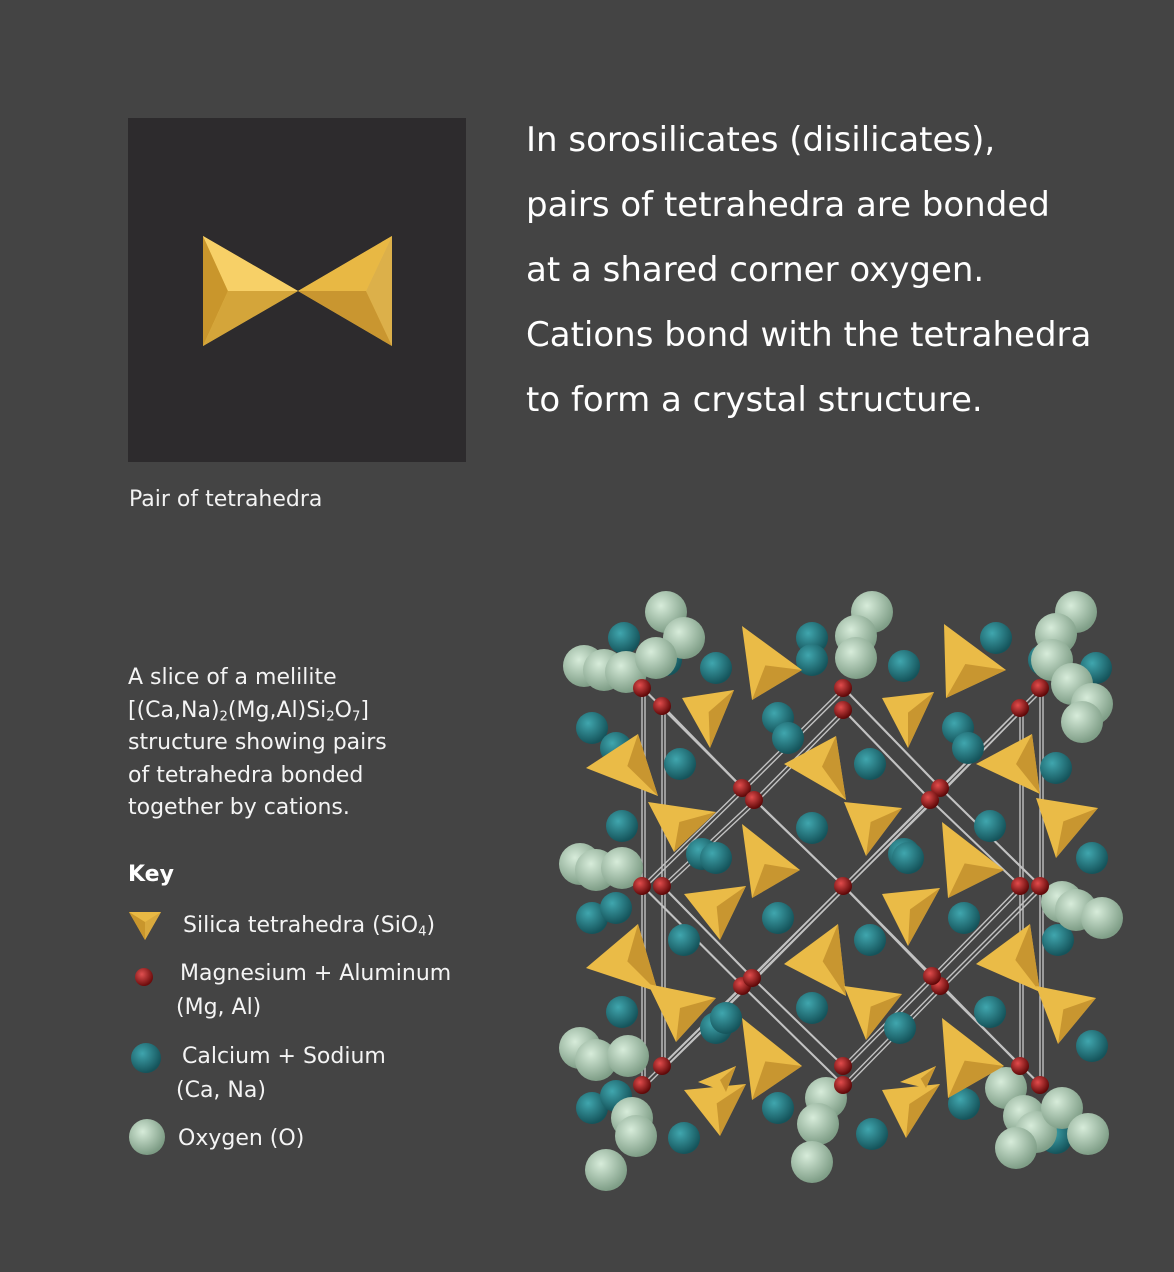 The width and height of the screenshot is (1174, 1272). What do you see at coordinates (284, 1056) in the screenshot?
I see `key-label-line1: Calcium + Sodium` at bounding box center [284, 1056].